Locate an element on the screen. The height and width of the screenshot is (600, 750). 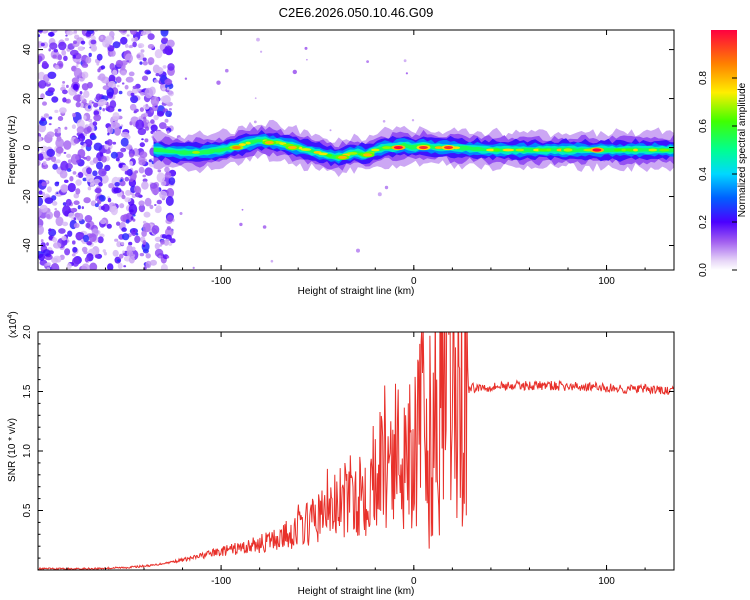
snr-y-tick-label: 1.5 is located at coordinates (27, 391).